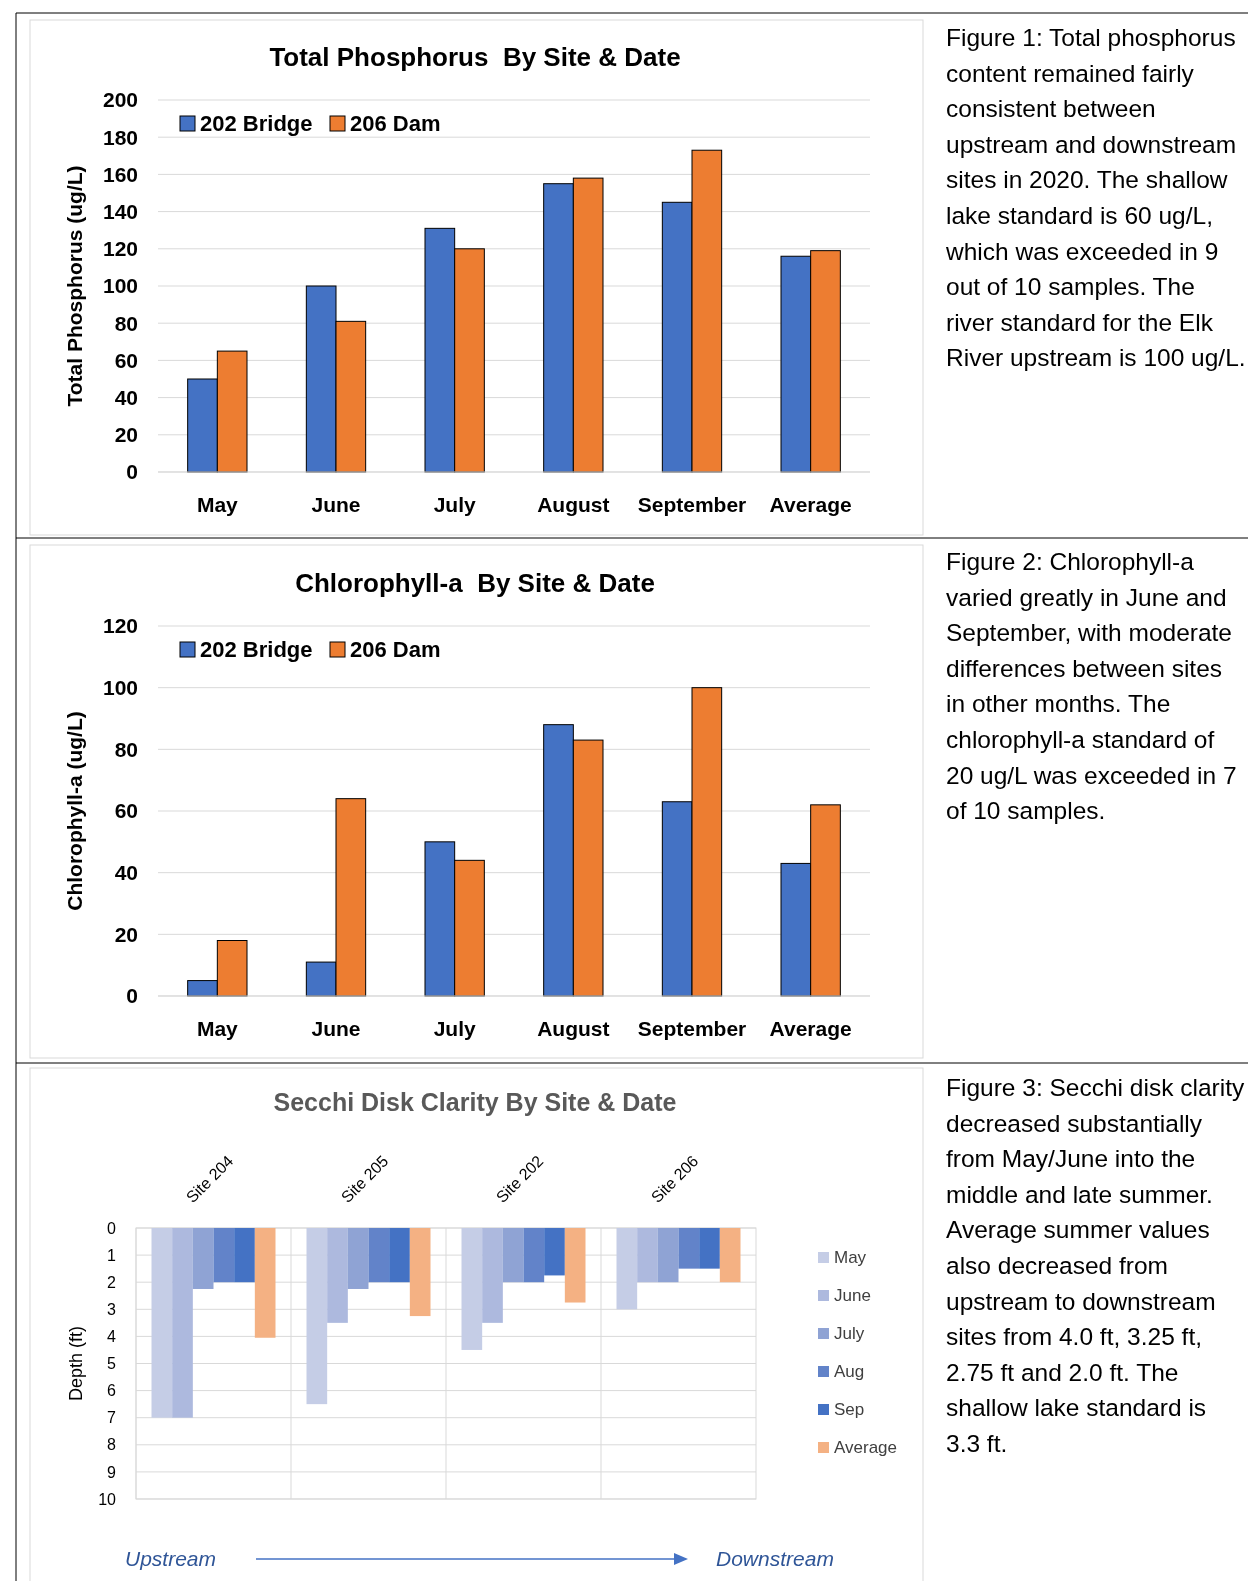 This screenshot has width=1251, height=1581. What do you see at coordinates (849, 1371) in the screenshot?
I see `legend-label: Aug` at bounding box center [849, 1371].